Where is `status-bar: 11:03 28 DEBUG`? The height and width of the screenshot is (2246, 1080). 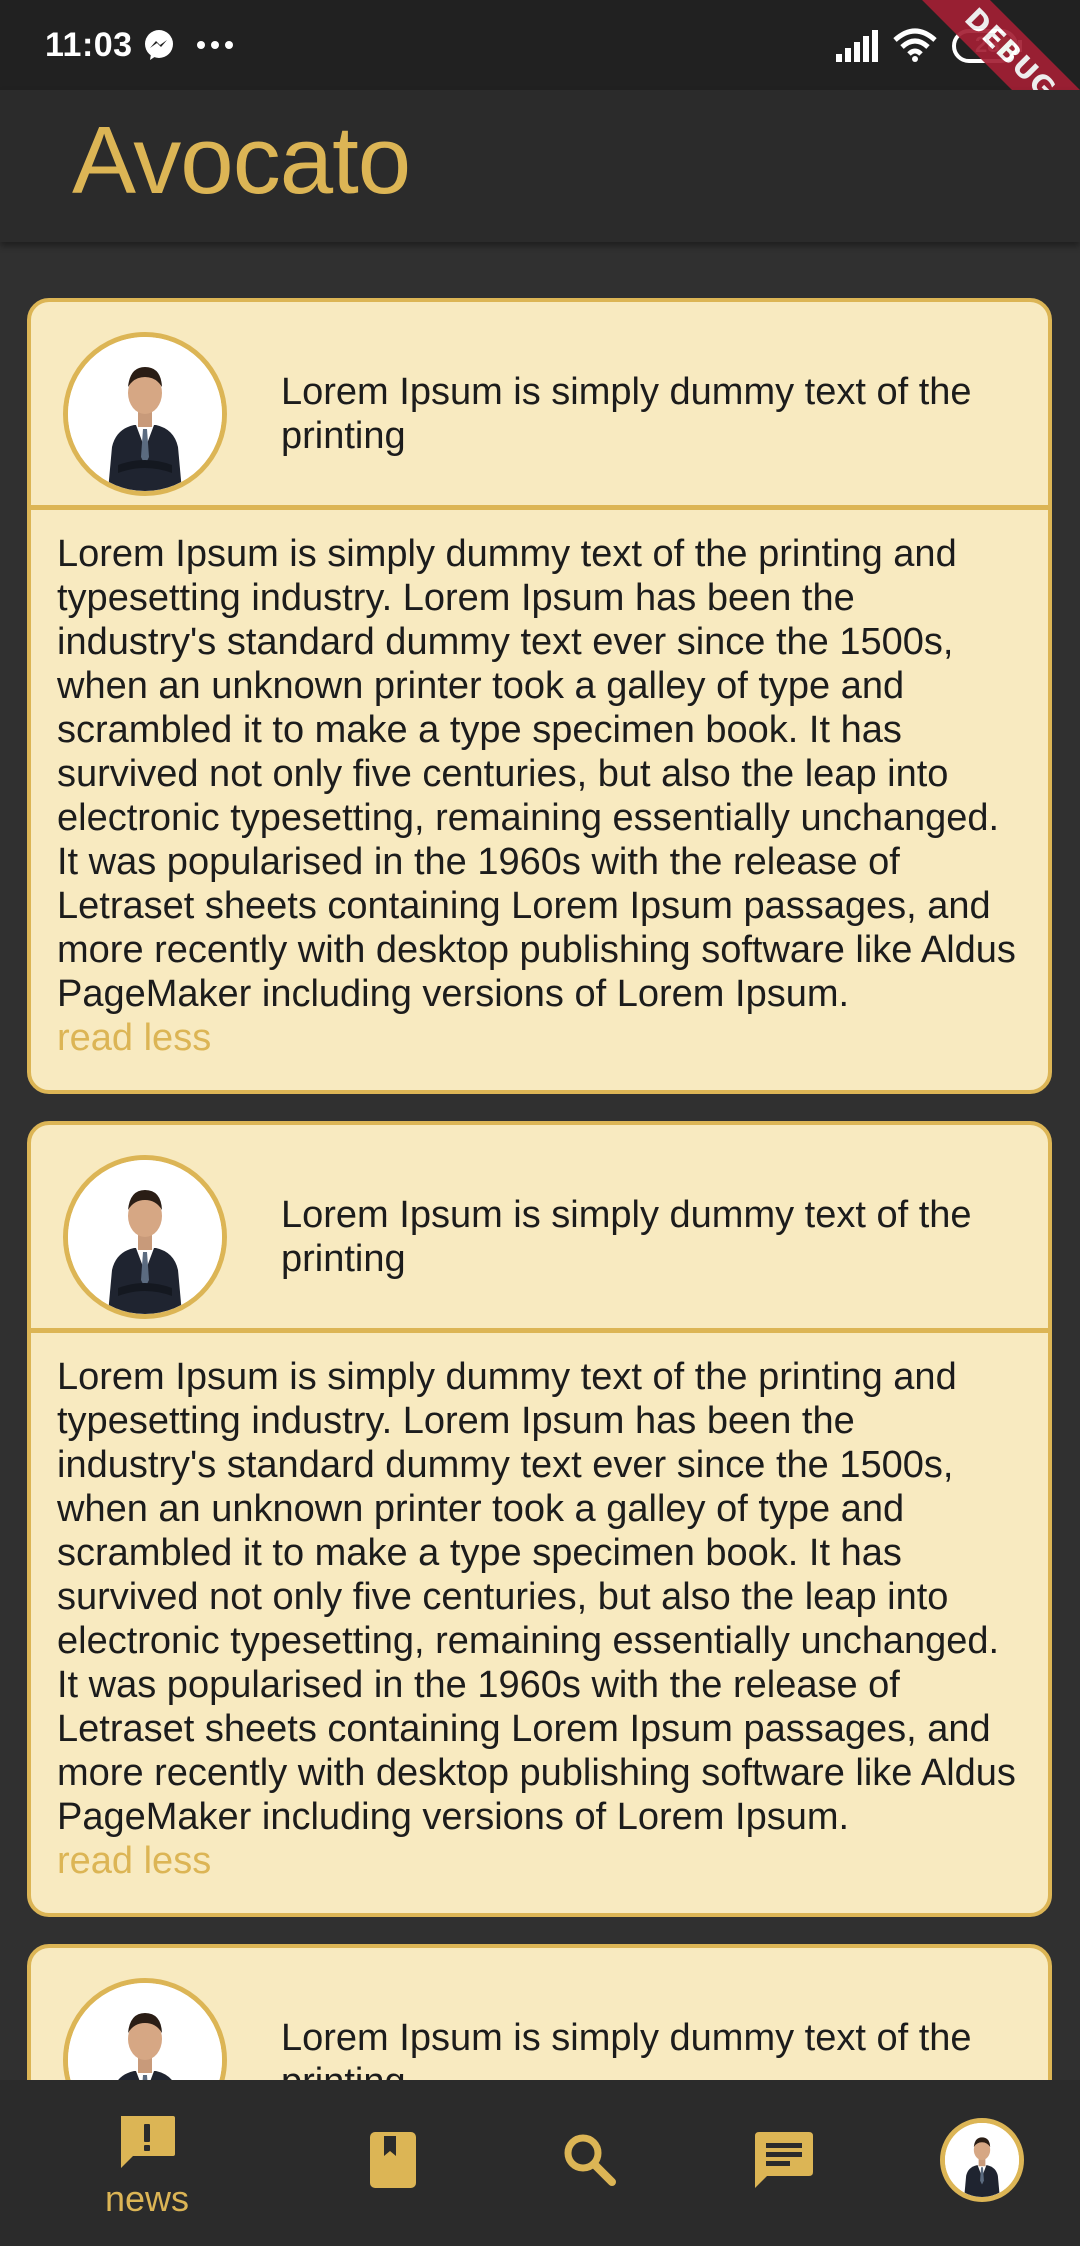
status-bar: 11:03 28 DEBUG is located at coordinates (540, 89).